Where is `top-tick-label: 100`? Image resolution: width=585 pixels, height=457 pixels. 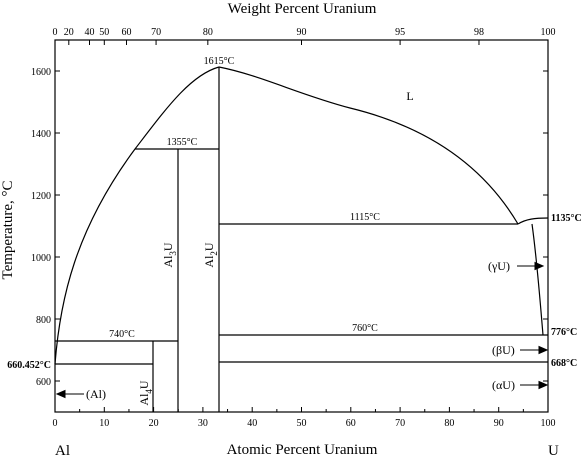
top-tick-label: 100 is located at coordinates (548, 32).